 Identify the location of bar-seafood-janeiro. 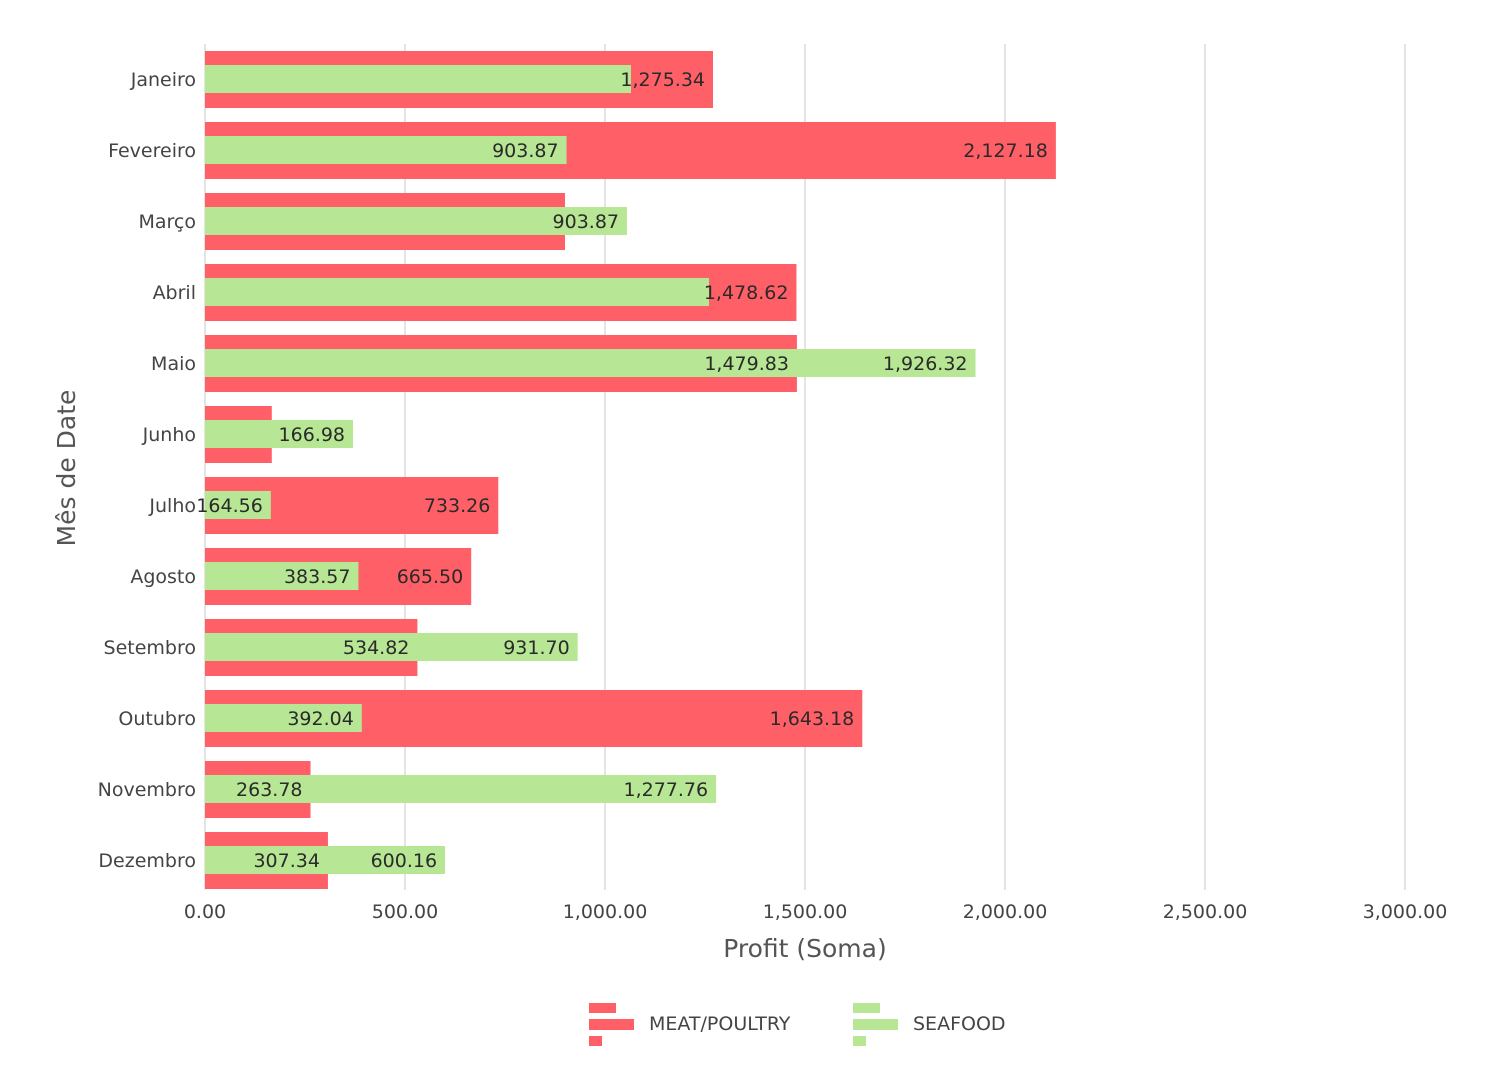
(418, 79).